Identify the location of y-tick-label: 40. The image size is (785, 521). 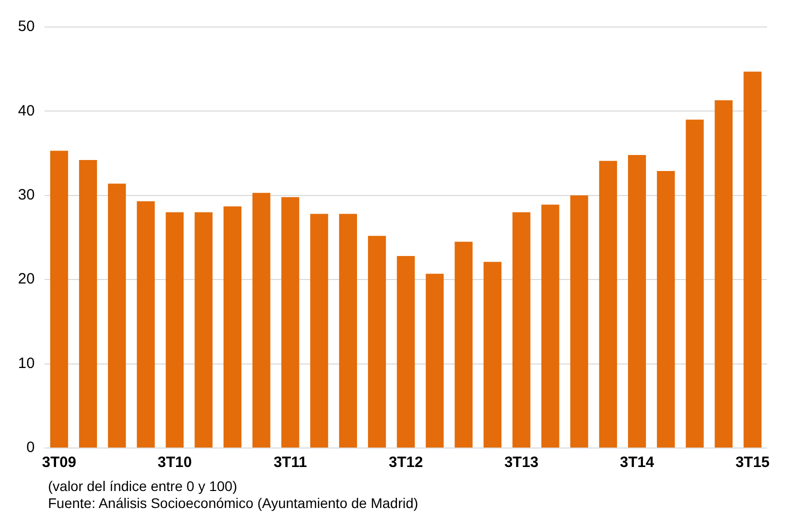
(26, 111).